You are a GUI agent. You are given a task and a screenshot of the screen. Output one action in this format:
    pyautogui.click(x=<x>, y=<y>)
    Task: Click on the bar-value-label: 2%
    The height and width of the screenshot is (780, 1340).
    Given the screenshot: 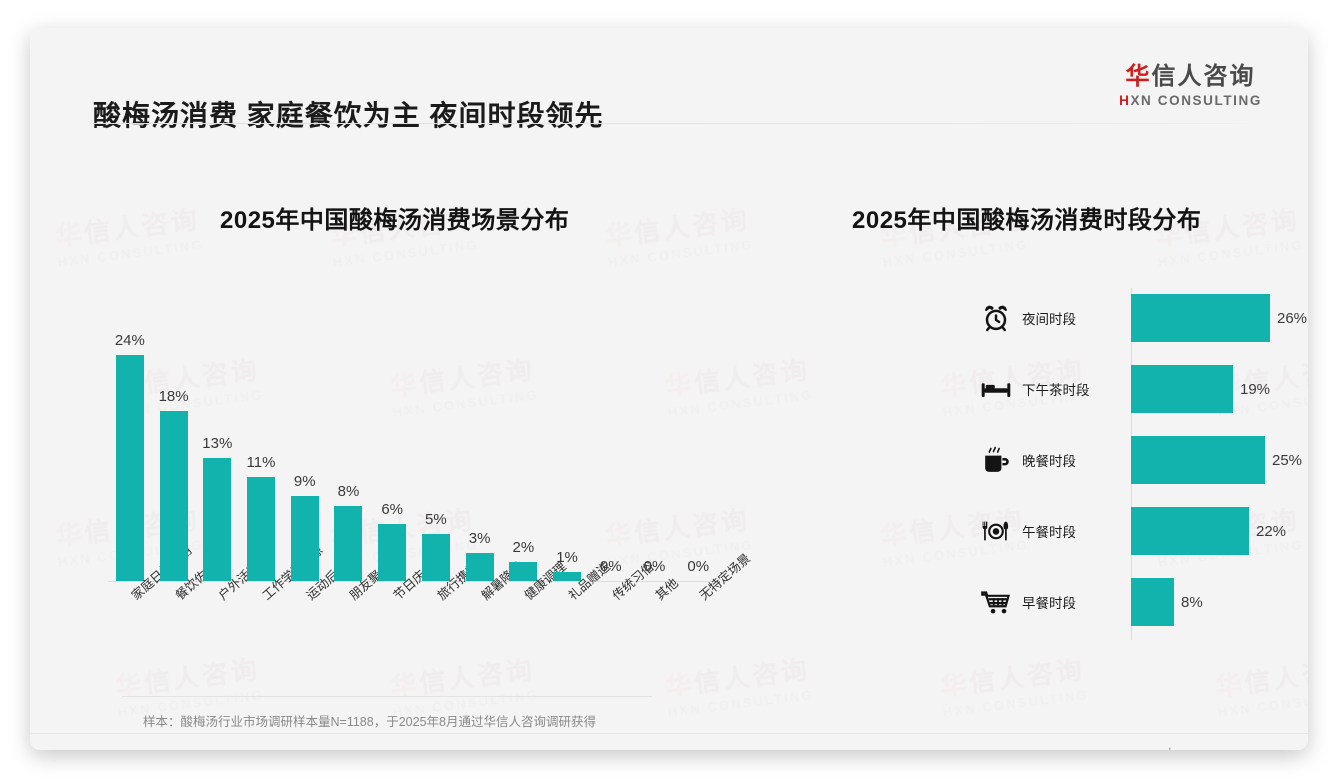 What is the action you would take?
    pyautogui.click(x=523, y=547)
    